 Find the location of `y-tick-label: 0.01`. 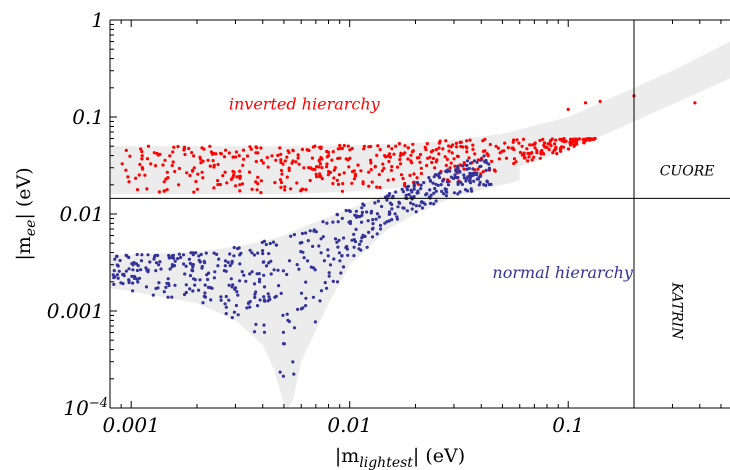

y-tick-label: 0.01 is located at coordinates (81, 214).